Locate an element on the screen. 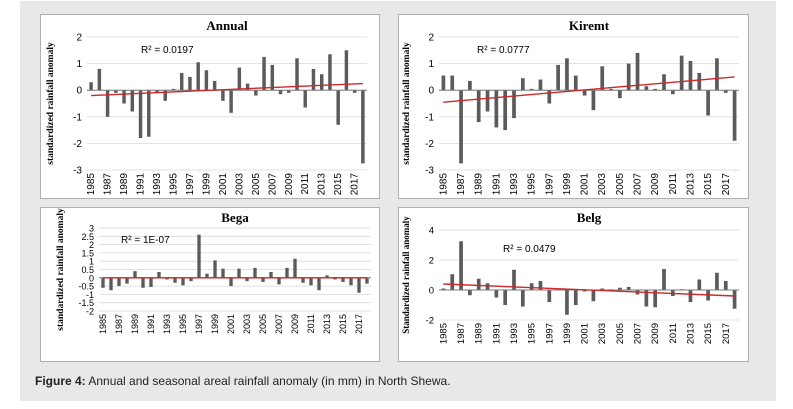 This screenshot has height=409, width=793. x-tick-label: 1993 is located at coordinates (514, 333).